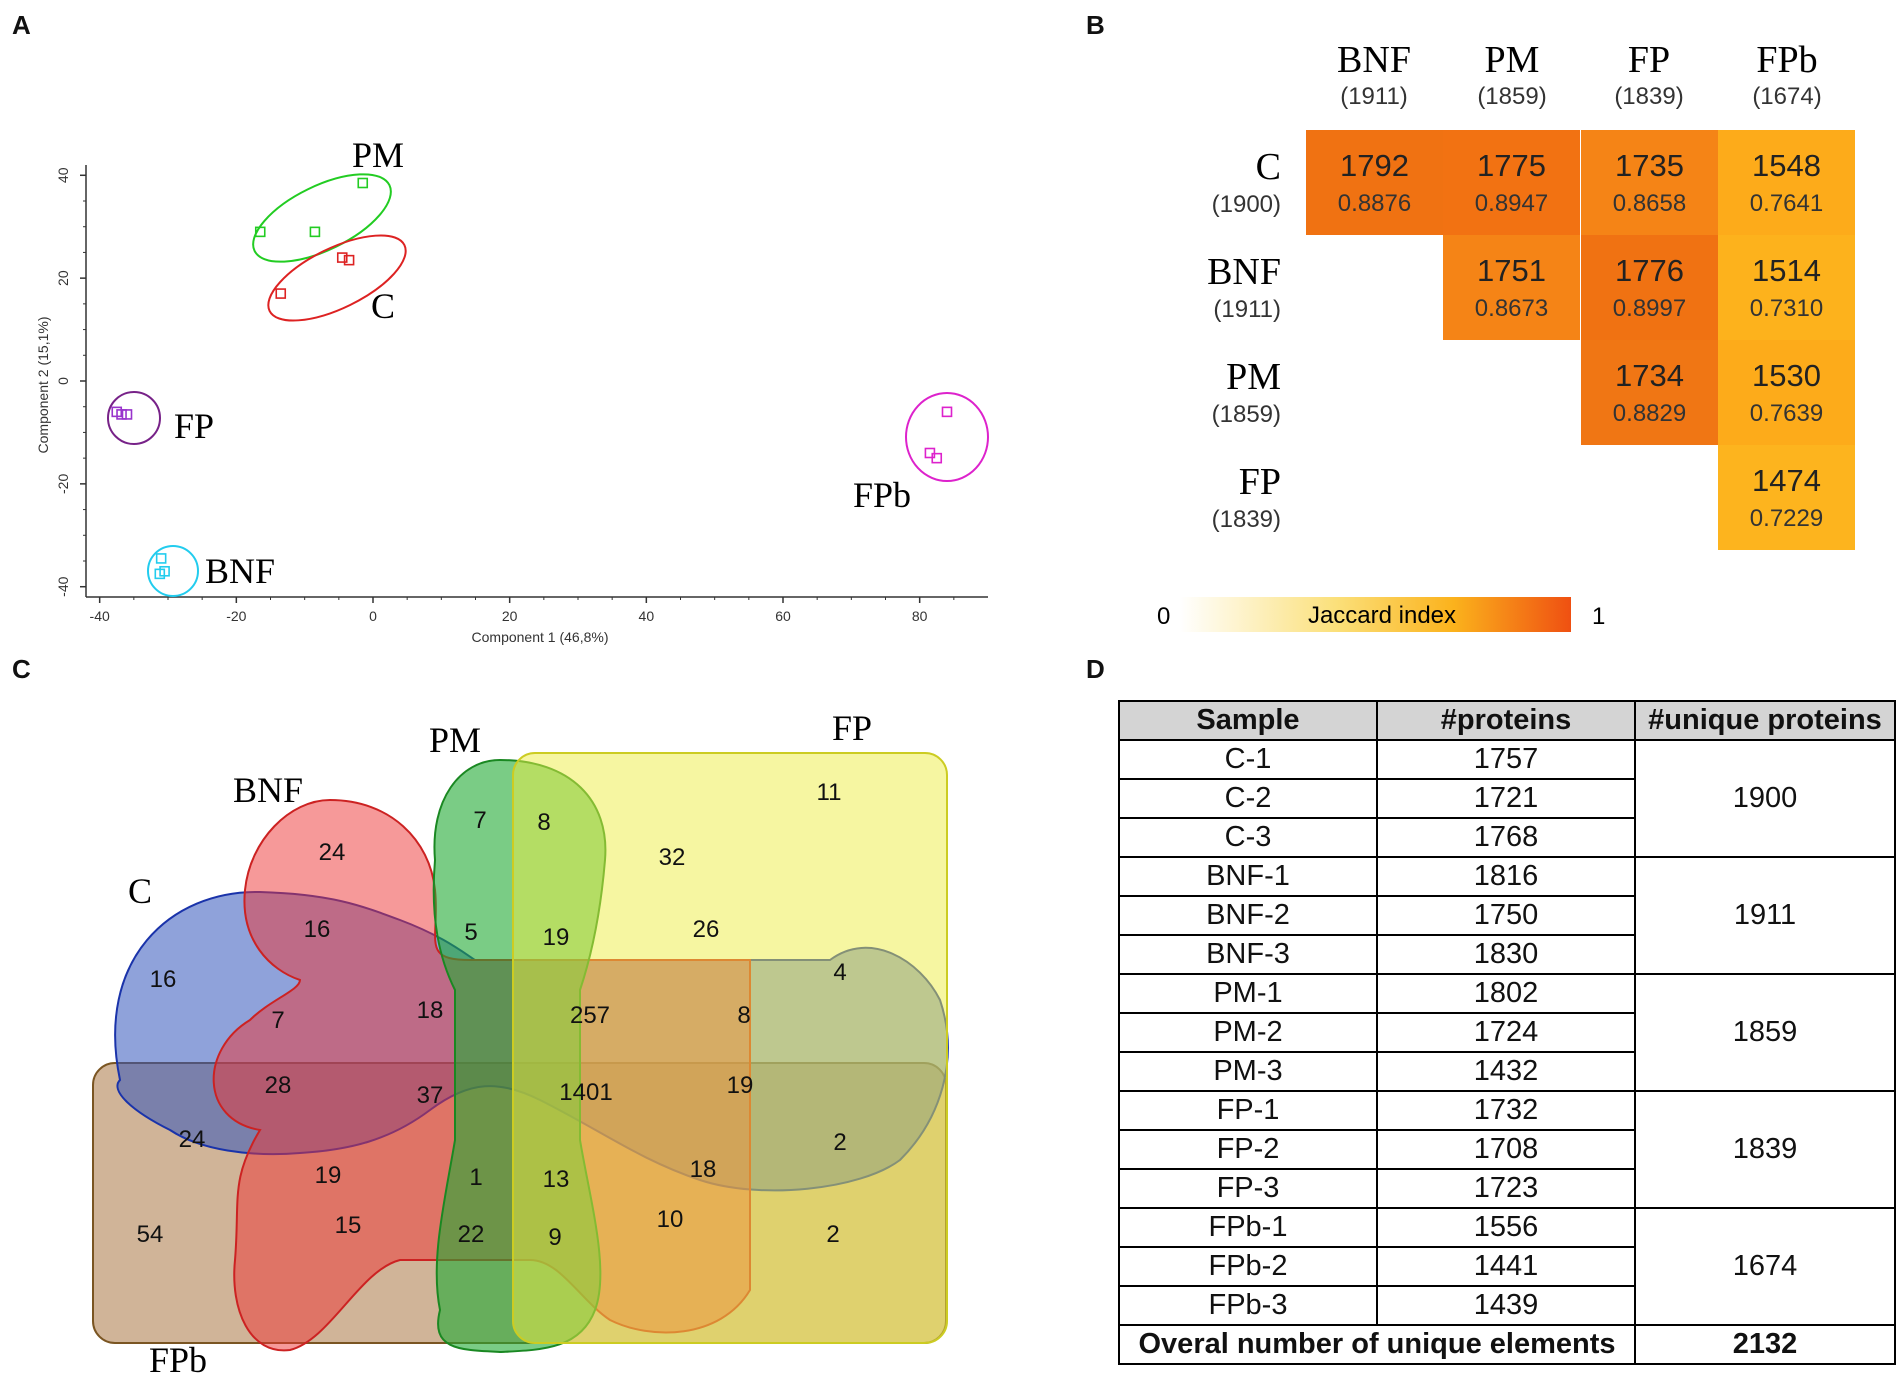 The width and height of the screenshot is (1904, 1379). What do you see at coordinates (1765, 1032) in the screenshot?
I see `table-cell-unique: 1859` at bounding box center [1765, 1032].